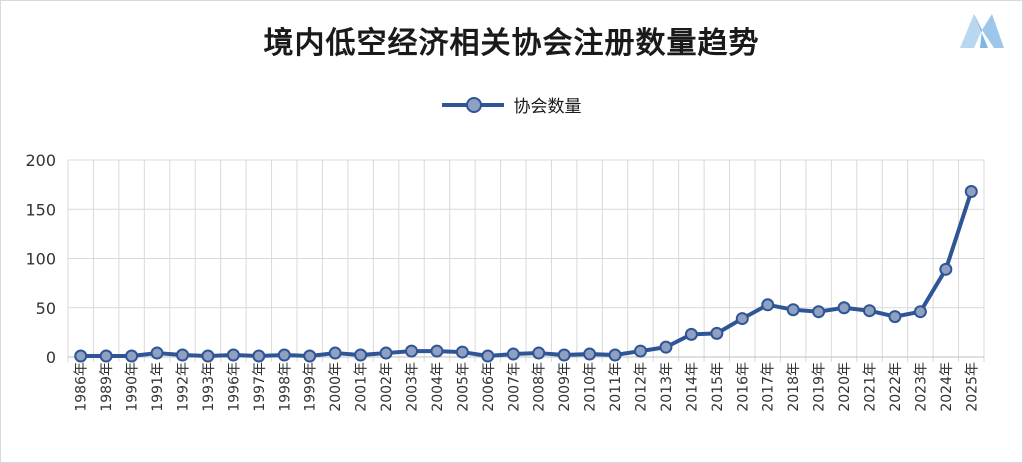  What do you see at coordinates (51, 357) in the screenshot?
I see `y-tick-label: 0` at bounding box center [51, 357].